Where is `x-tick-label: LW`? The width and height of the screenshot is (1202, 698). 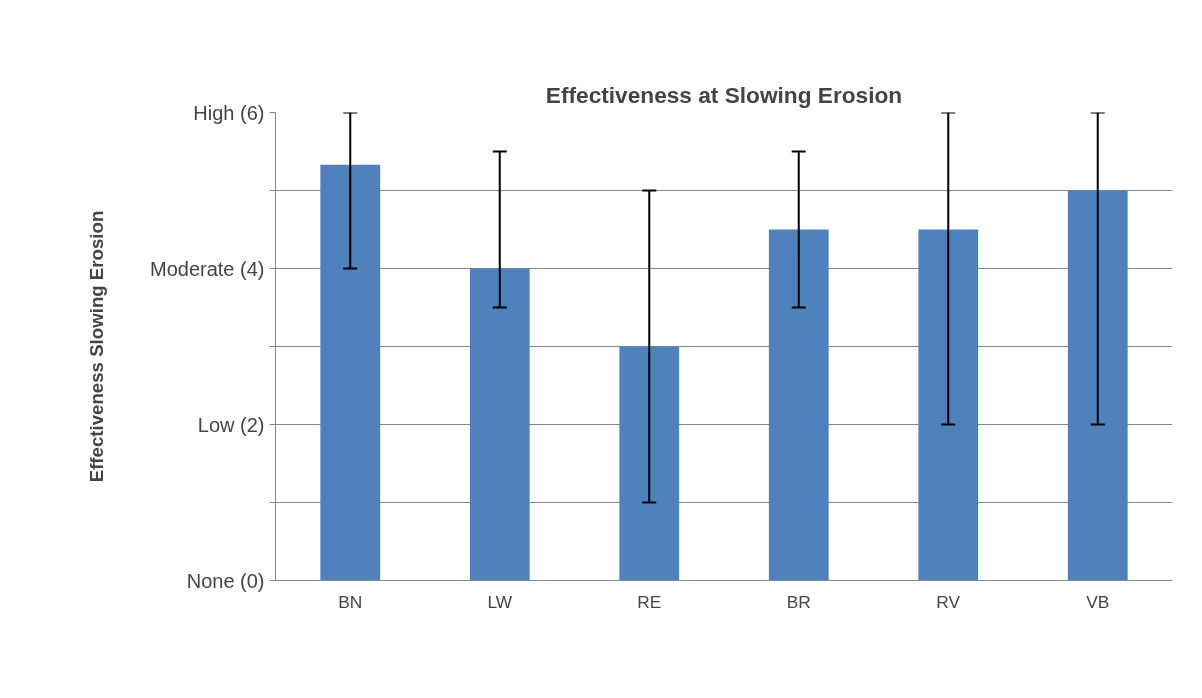 x-tick-label: LW is located at coordinates (500, 601).